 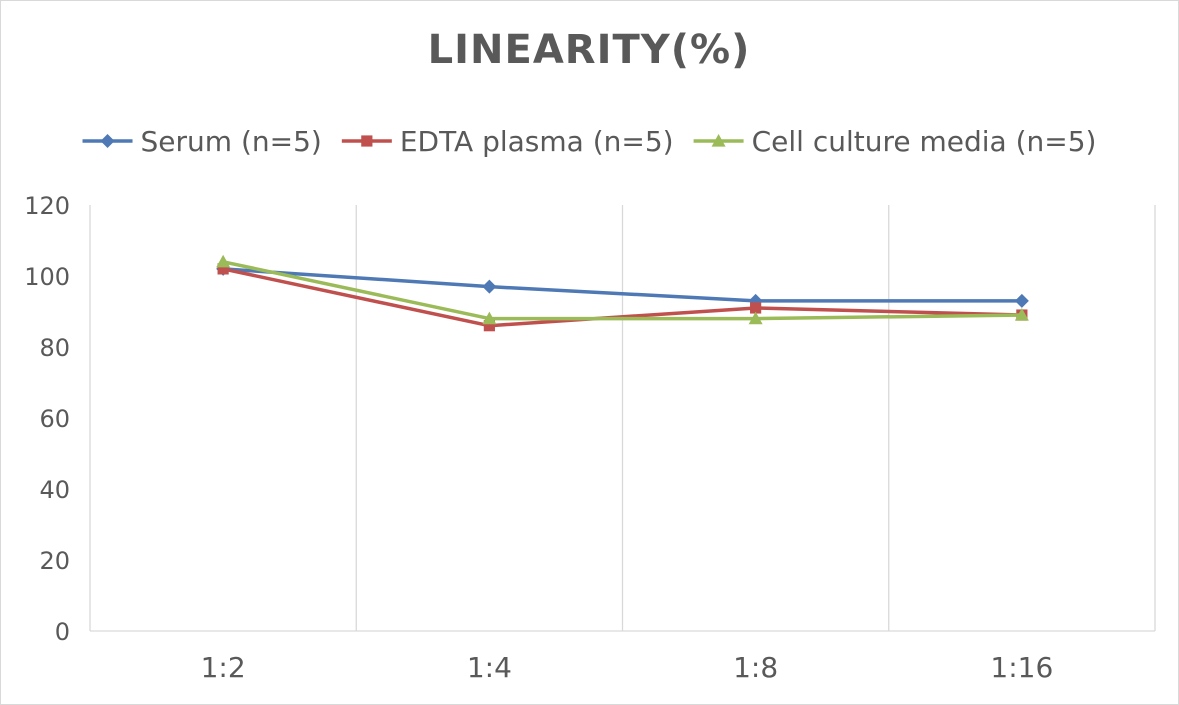 What do you see at coordinates (489, 667) in the screenshot?
I see `x-tick-label: 1:4` at bounding box center [489, 667].